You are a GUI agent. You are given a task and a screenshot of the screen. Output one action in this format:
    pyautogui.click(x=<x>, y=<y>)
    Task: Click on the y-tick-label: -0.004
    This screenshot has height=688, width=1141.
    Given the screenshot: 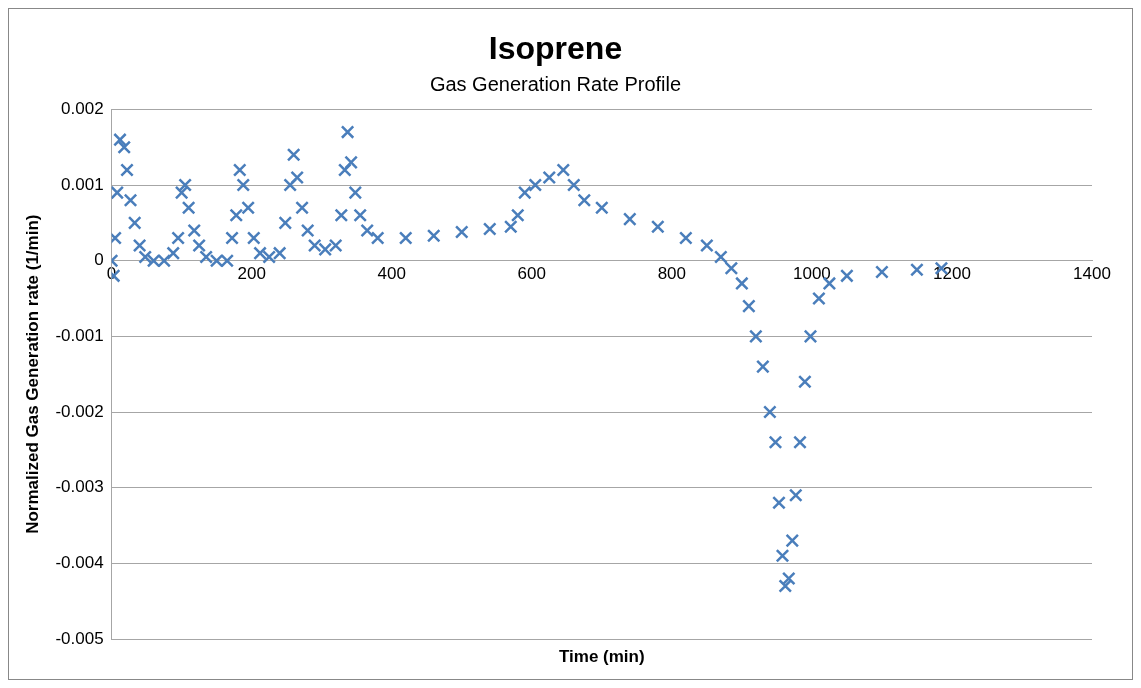 What is the action you would take?
    pyautogui.click(x=79, y=563)
    